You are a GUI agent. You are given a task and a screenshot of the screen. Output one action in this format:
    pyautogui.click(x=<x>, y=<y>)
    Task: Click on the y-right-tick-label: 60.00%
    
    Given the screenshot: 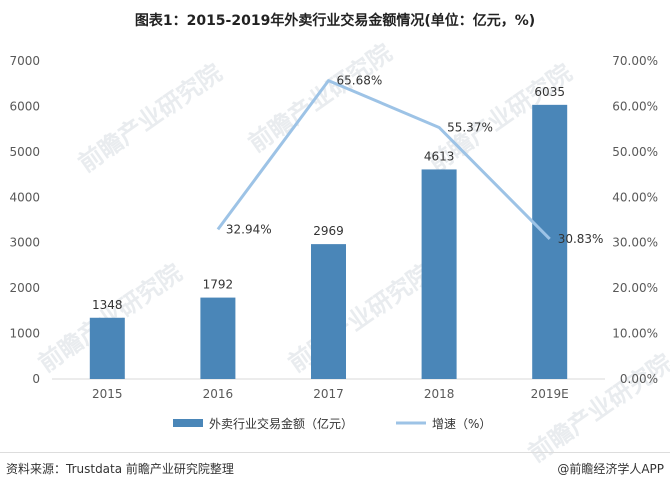 What is the action you would take?
    pyautogui.click(x=635, y=106)
    